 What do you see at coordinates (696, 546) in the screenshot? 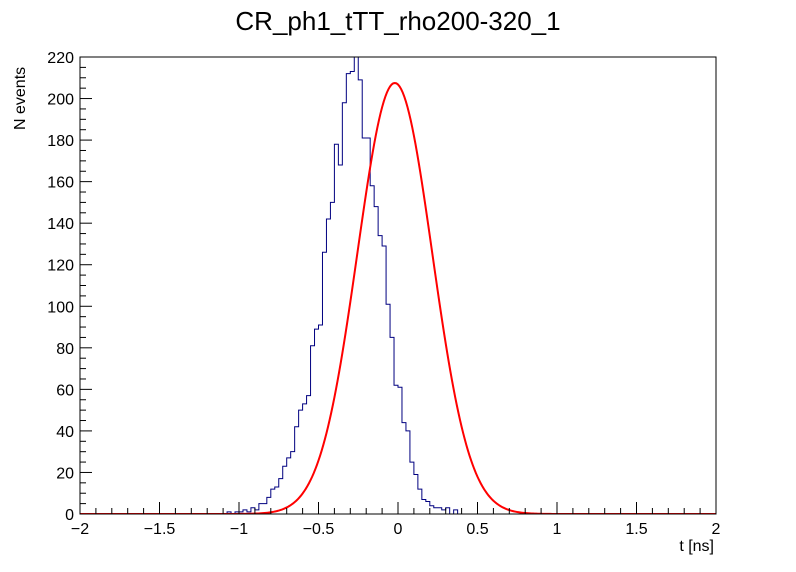
I see `x-axis-label: t [ns]` at bounding box center [696, 546].